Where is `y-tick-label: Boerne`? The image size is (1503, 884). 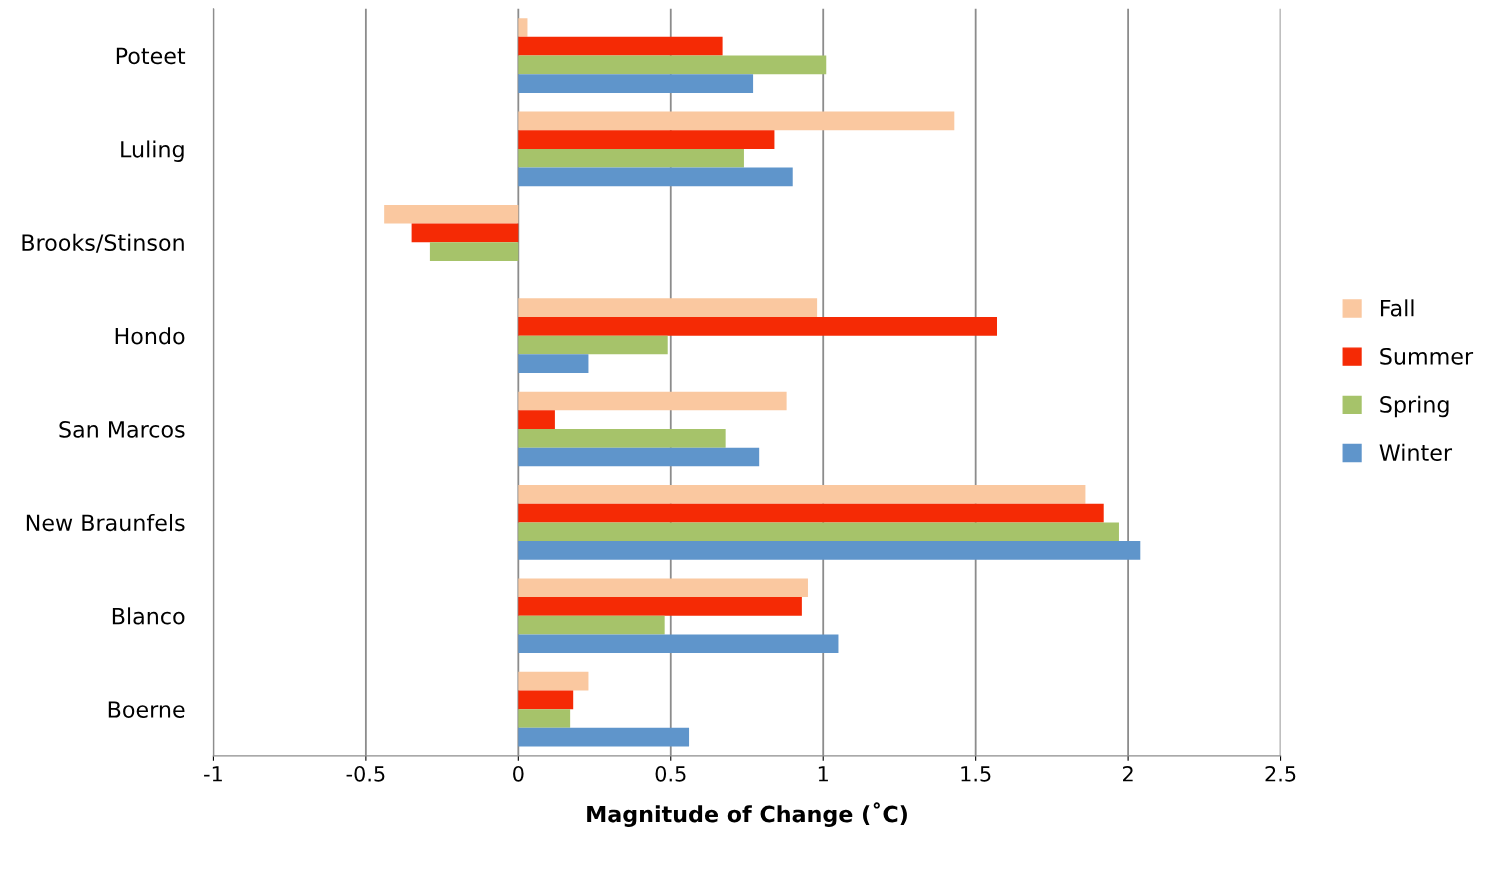 y-tick-label: Boerne is located at coordinates (146, 709).